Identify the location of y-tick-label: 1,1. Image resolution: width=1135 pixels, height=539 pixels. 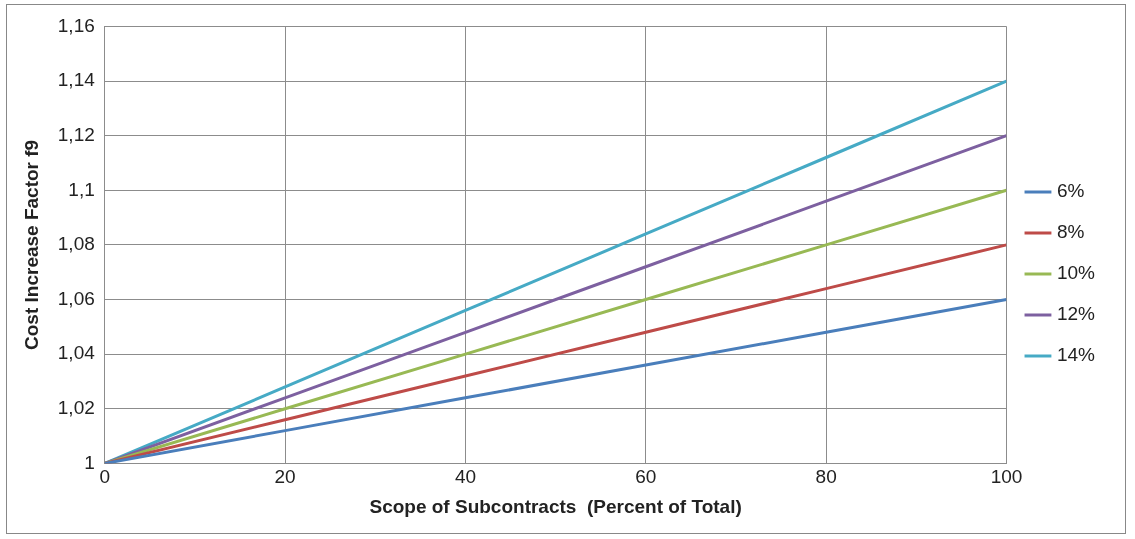
(81, 189).